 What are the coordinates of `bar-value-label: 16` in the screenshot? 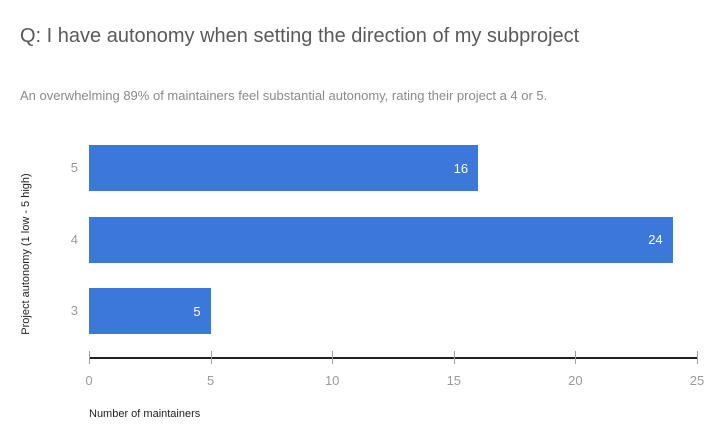 It's located at (461, 168).